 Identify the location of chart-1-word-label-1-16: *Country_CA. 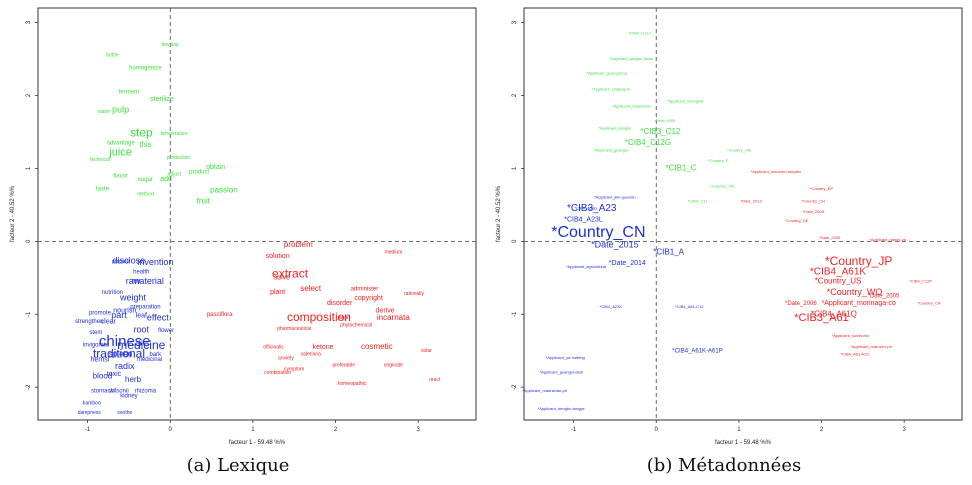
(929, 302).